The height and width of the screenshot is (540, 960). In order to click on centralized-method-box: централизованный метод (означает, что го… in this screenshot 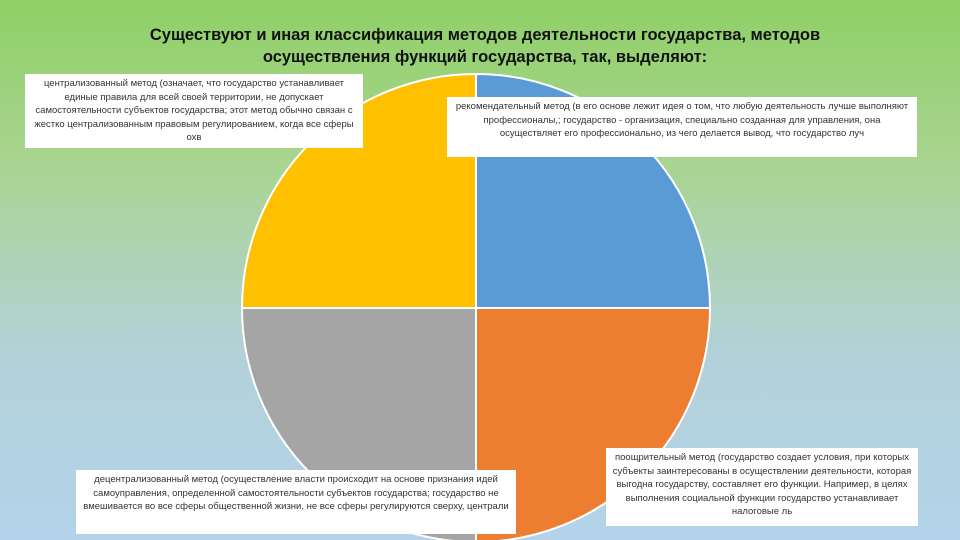, I will do `click(194, 111)`.